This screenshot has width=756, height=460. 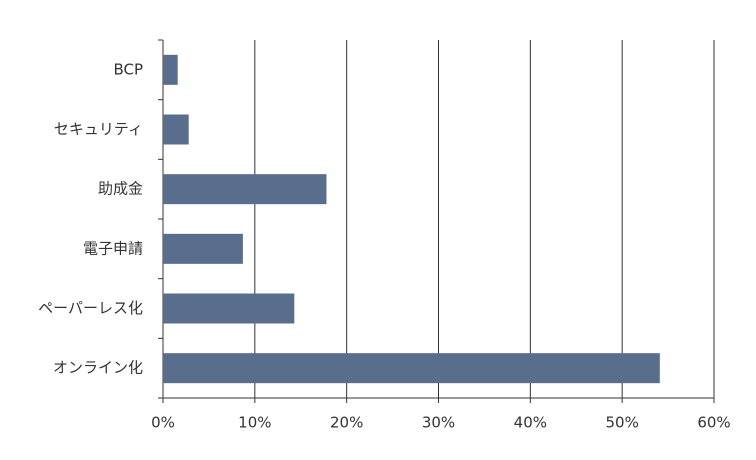 I want to click on y-tick-label: オンライン化, so click(x=98, y=368).